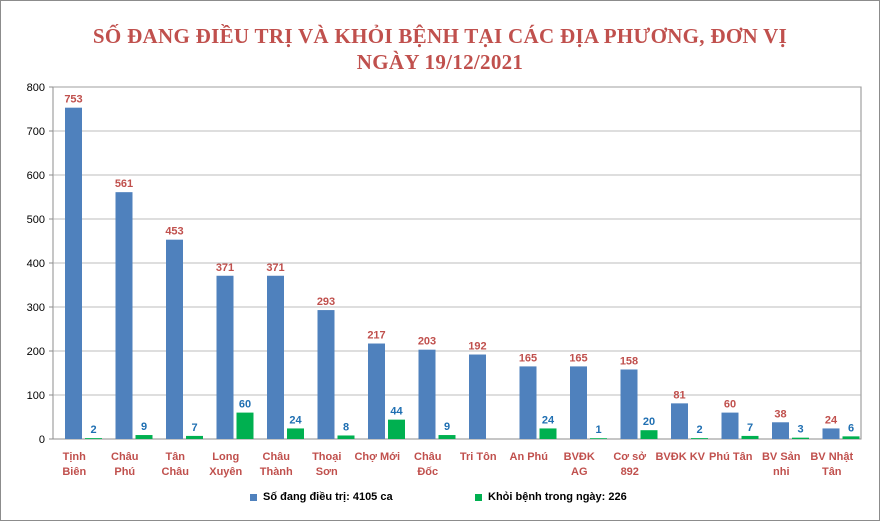  What do you see at coordinates (680, 457) in the screenshot?
I see `x-category-label: BVĐK KV` at bounding box center [680, 457].